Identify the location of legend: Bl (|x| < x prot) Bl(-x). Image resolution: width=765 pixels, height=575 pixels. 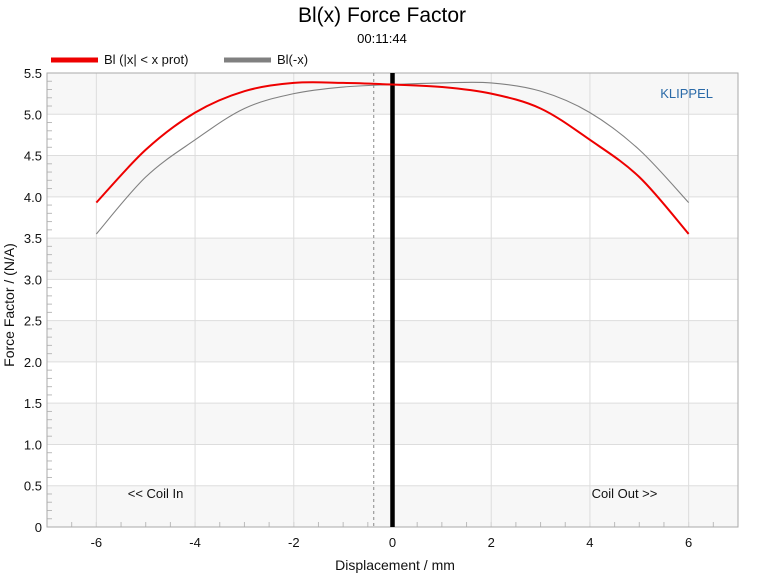
(179, 59).